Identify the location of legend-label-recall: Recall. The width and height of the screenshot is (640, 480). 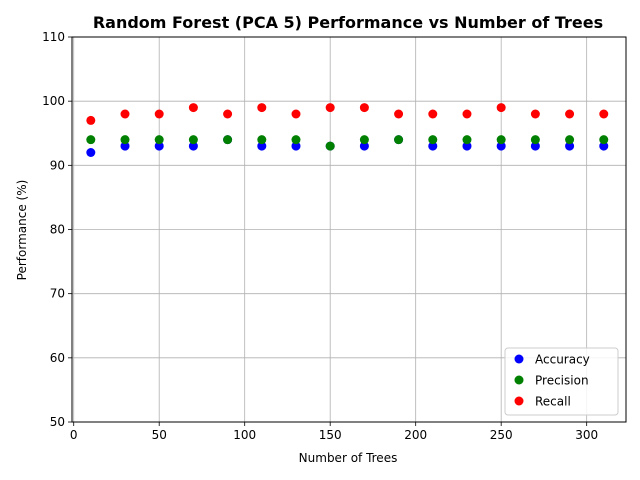
(553, 402).